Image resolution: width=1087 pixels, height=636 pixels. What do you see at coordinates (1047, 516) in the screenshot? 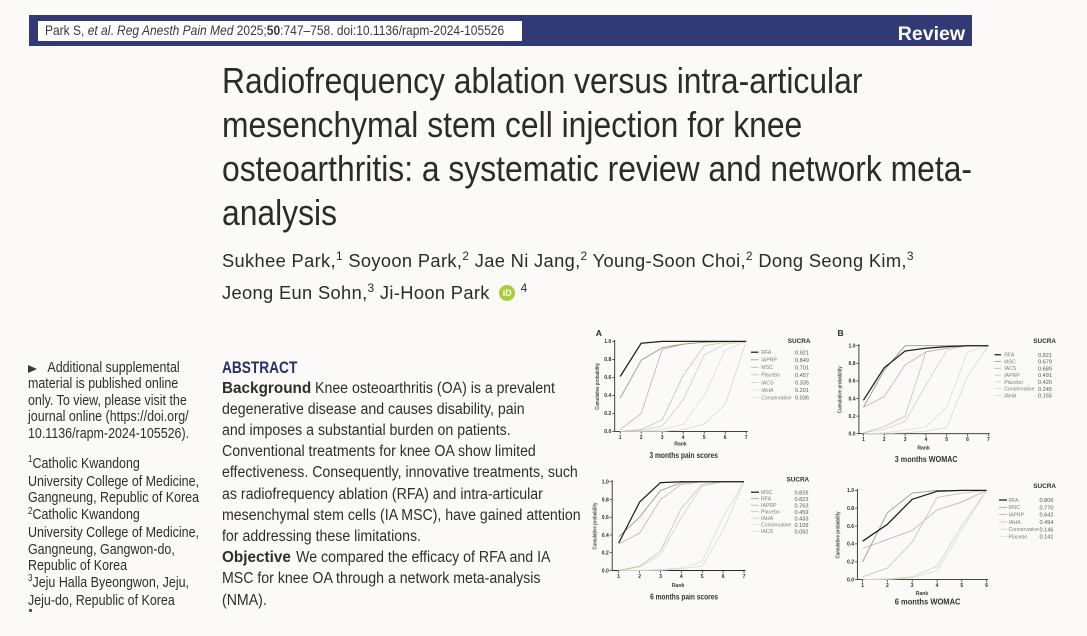
I see `svg-text: 0.642` at bounding box center [1047, 516].